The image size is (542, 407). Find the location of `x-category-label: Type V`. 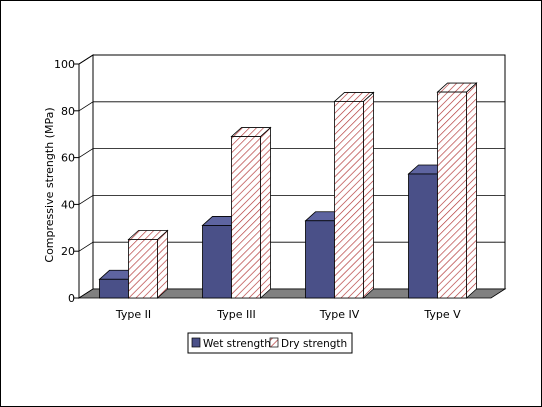

x-category-label: Type V is located at coordinates (442, 314).